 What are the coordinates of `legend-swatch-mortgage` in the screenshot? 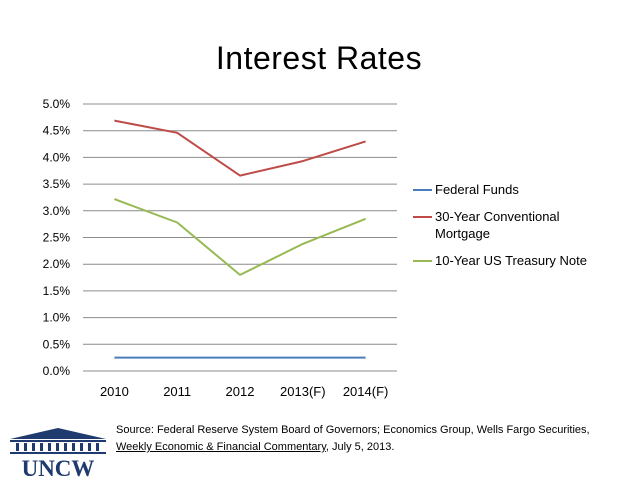 It's located at (422, 217).